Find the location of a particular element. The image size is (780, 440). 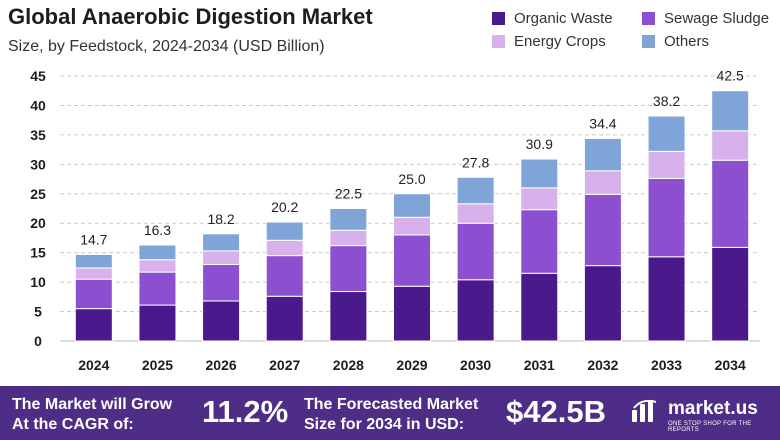

x-tick-label: 2025 is located at coordinates (157, 365).